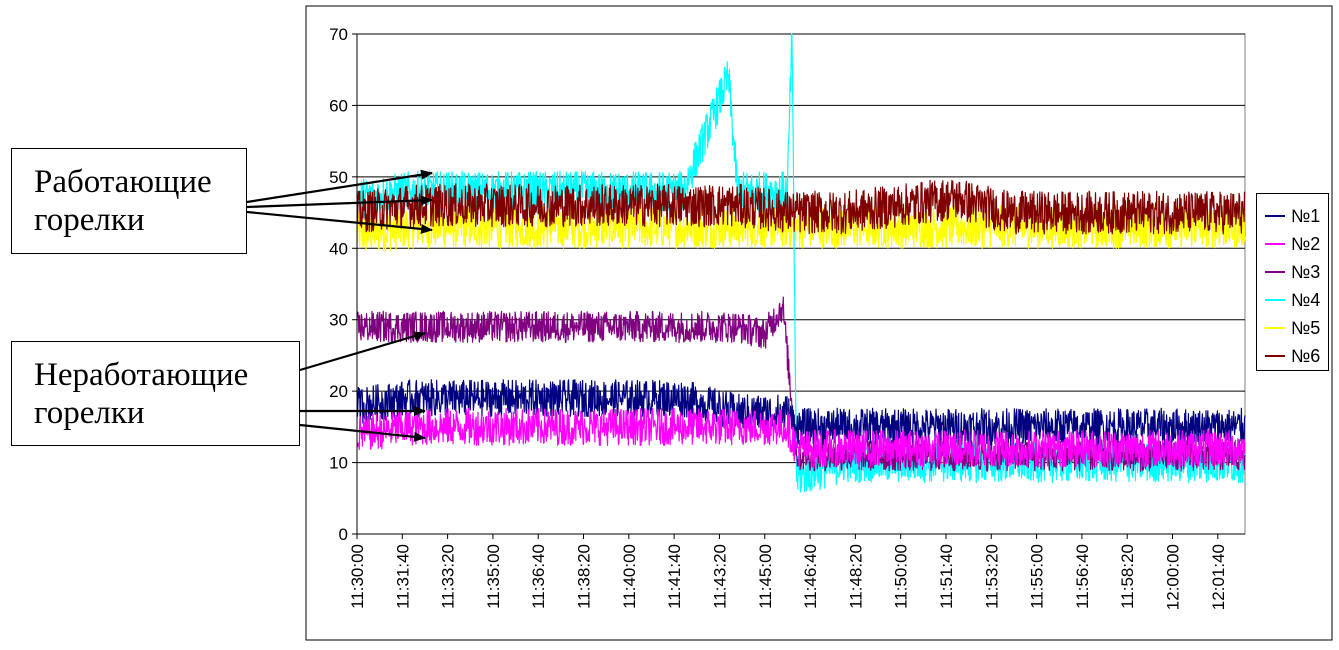 Image resolution: width=1339 pixels, height=650 pixels. What do you see at coordinates (1037, 576) in the screenshot?
I see `x-tick-label: 11:55:00` at bounding box center [1037, 576].